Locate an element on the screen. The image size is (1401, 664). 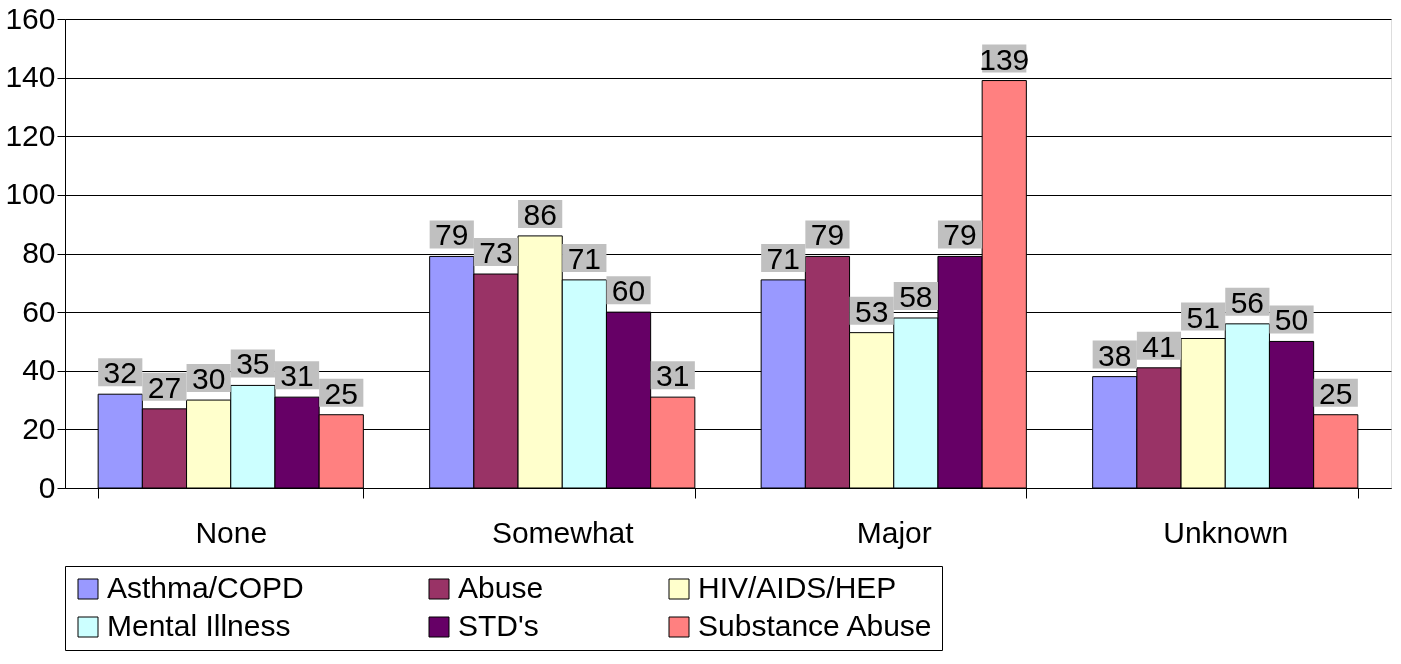
data-label: 51 is located at coordinates (1203, 317).